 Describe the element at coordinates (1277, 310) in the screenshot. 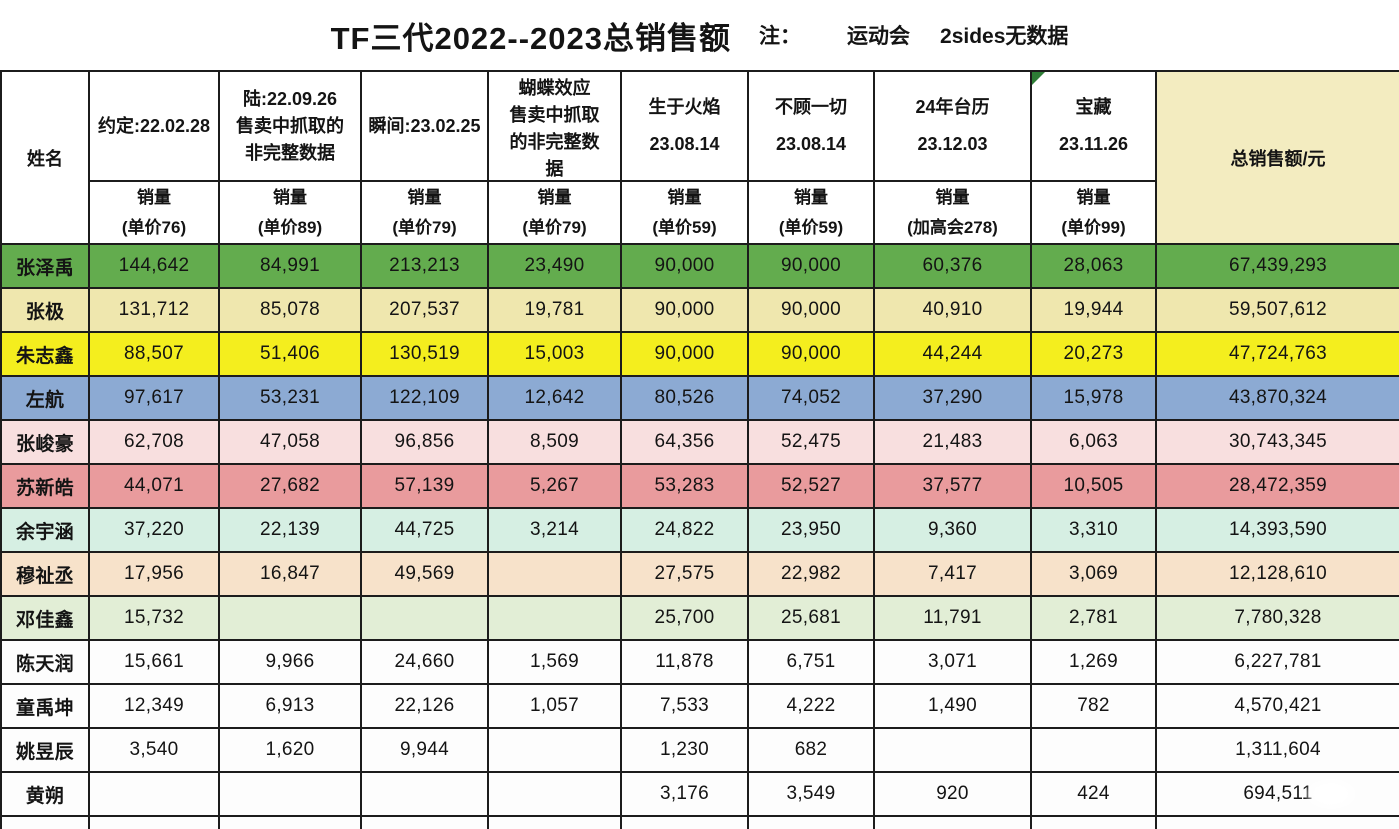

I see `total-sales-cell: 59,507,612` at that location.